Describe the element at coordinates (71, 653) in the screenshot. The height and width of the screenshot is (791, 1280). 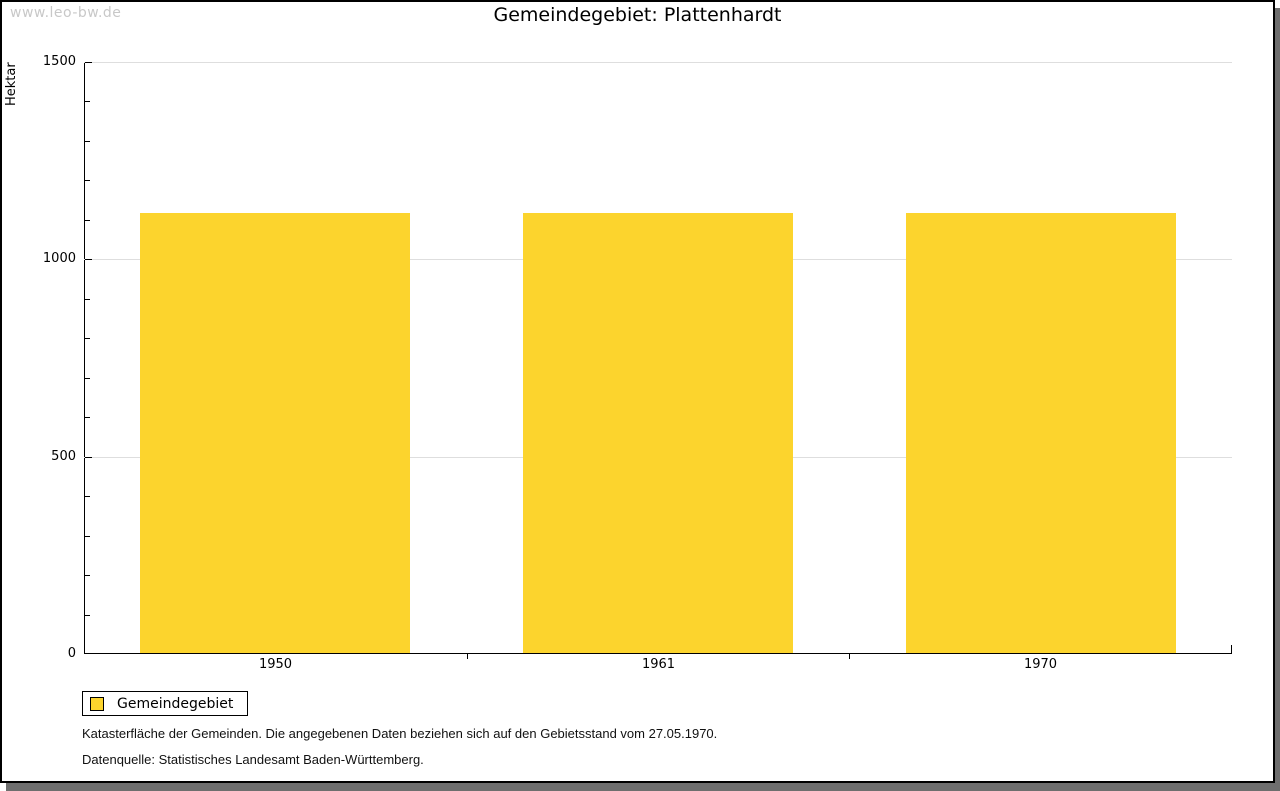
I see `y-tick-label-0: 0` at that location.